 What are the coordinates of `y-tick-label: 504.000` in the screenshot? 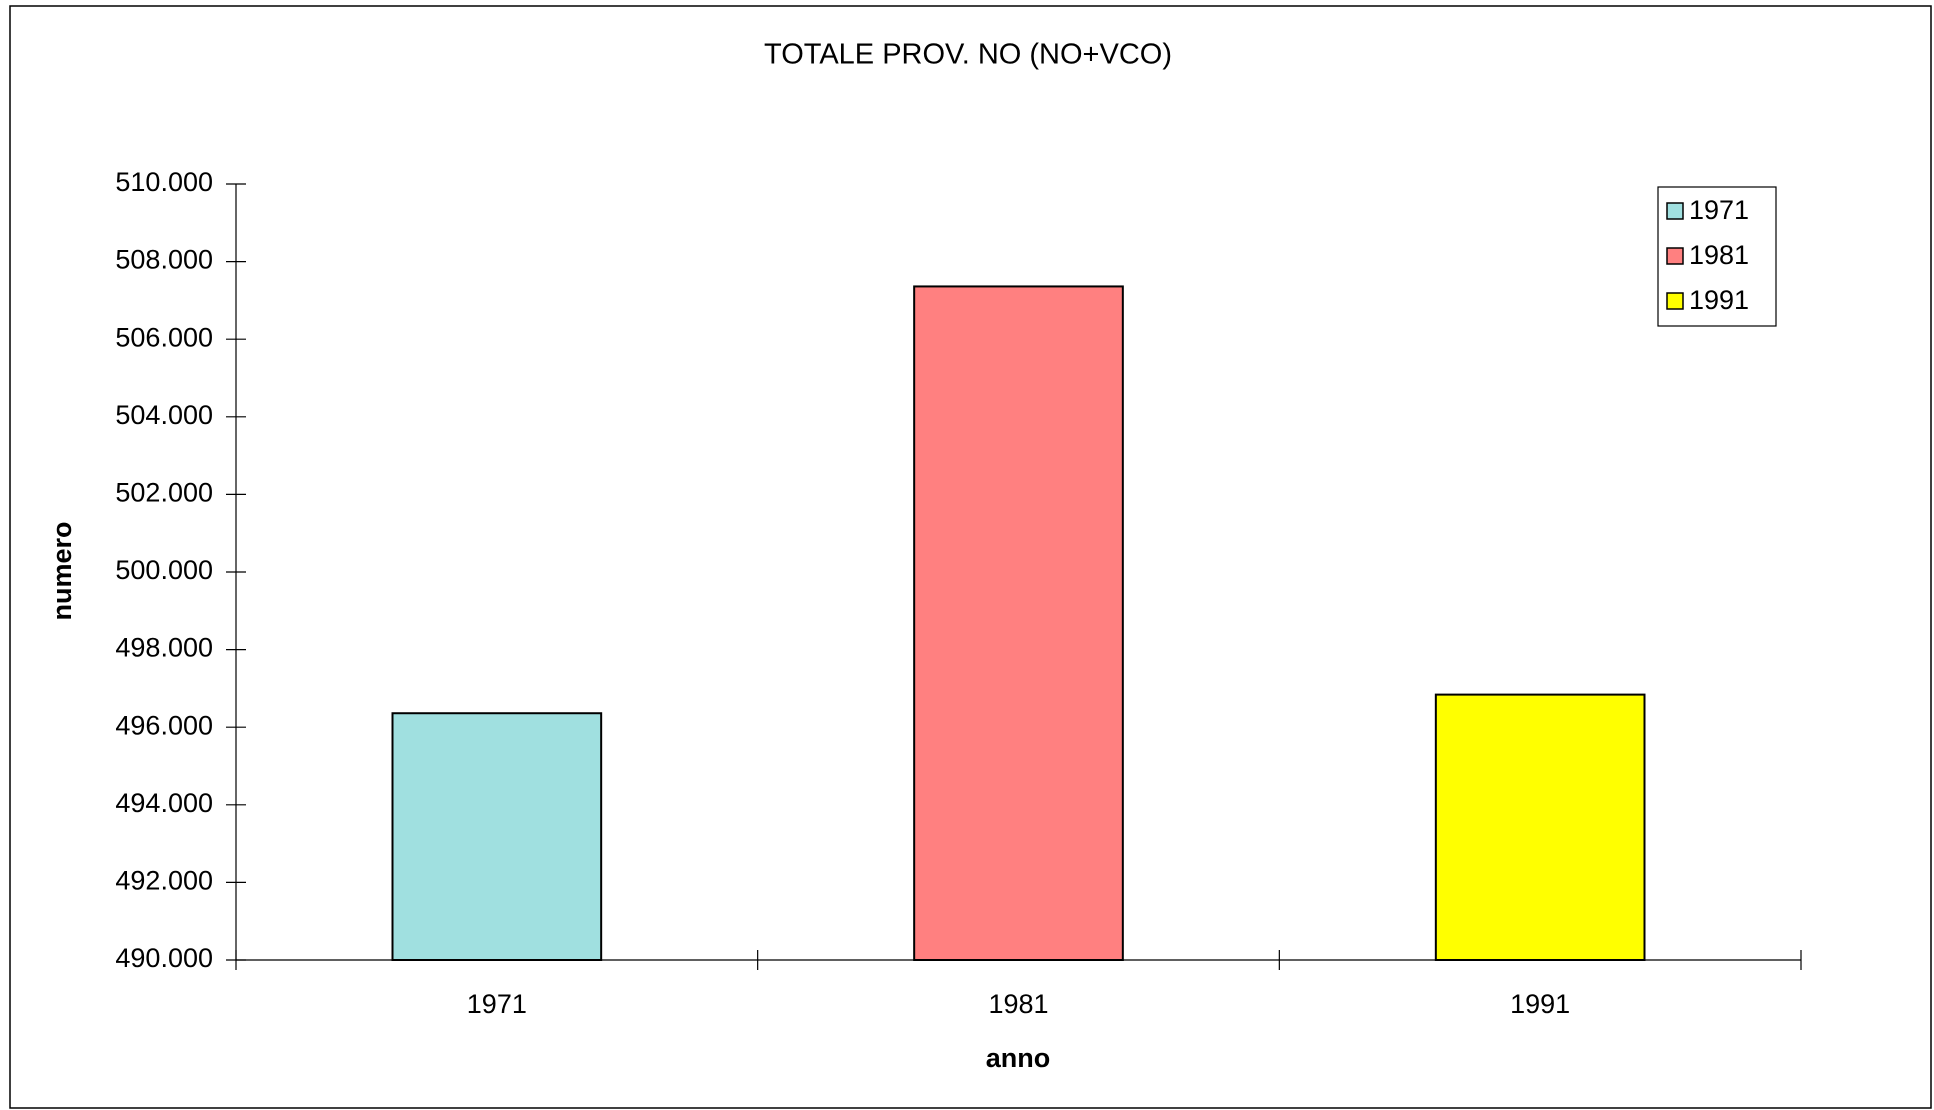 It's located at (164, 415).